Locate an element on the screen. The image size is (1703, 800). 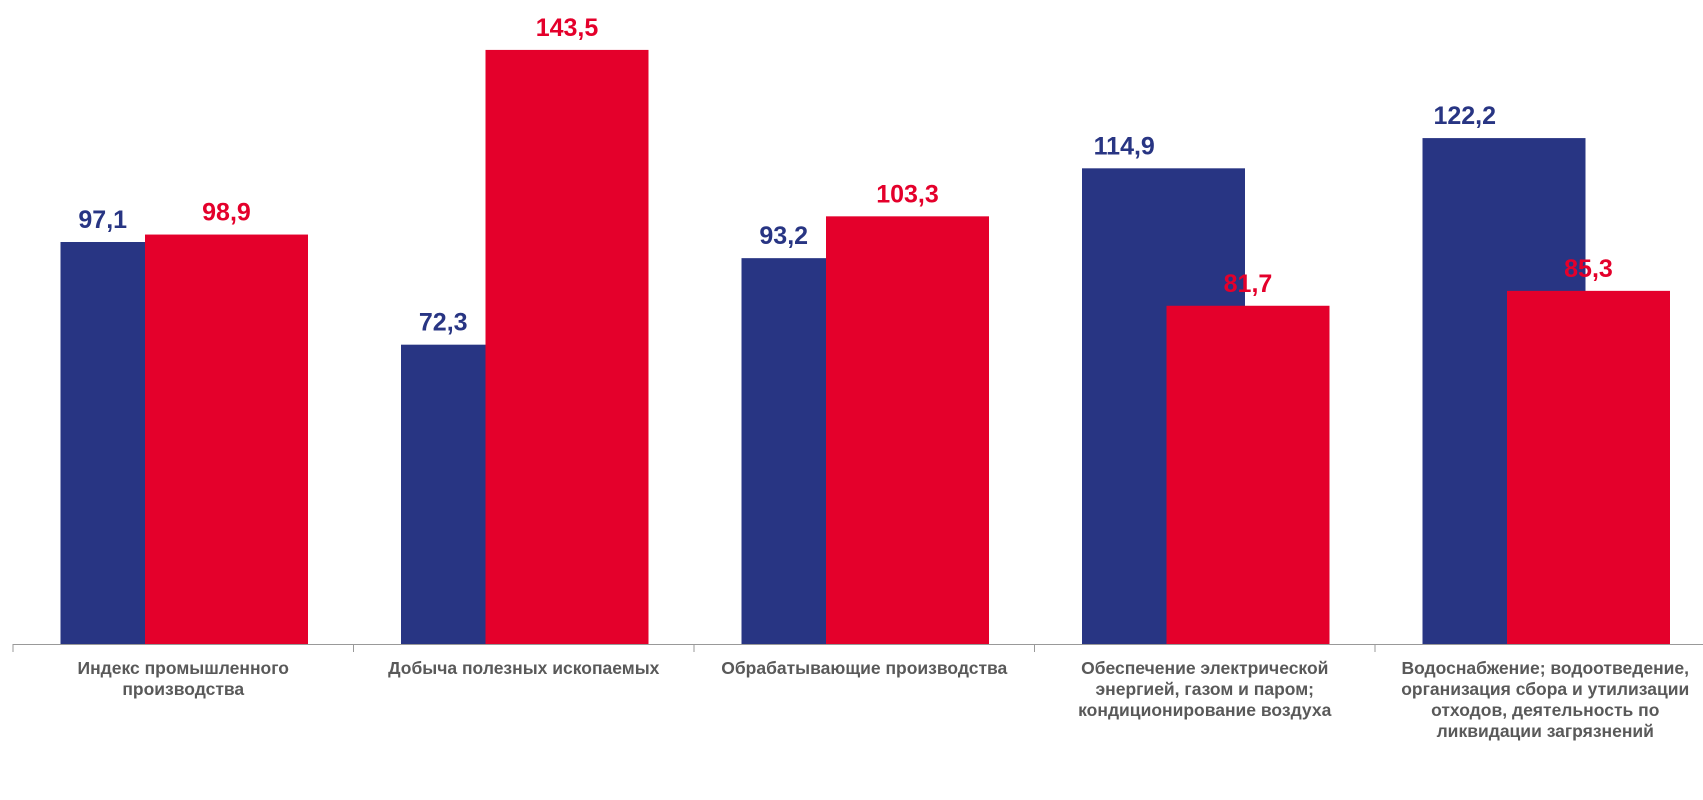
x-tick-label: Добыча полезных ископаемых is located at coordinates (524, 668).